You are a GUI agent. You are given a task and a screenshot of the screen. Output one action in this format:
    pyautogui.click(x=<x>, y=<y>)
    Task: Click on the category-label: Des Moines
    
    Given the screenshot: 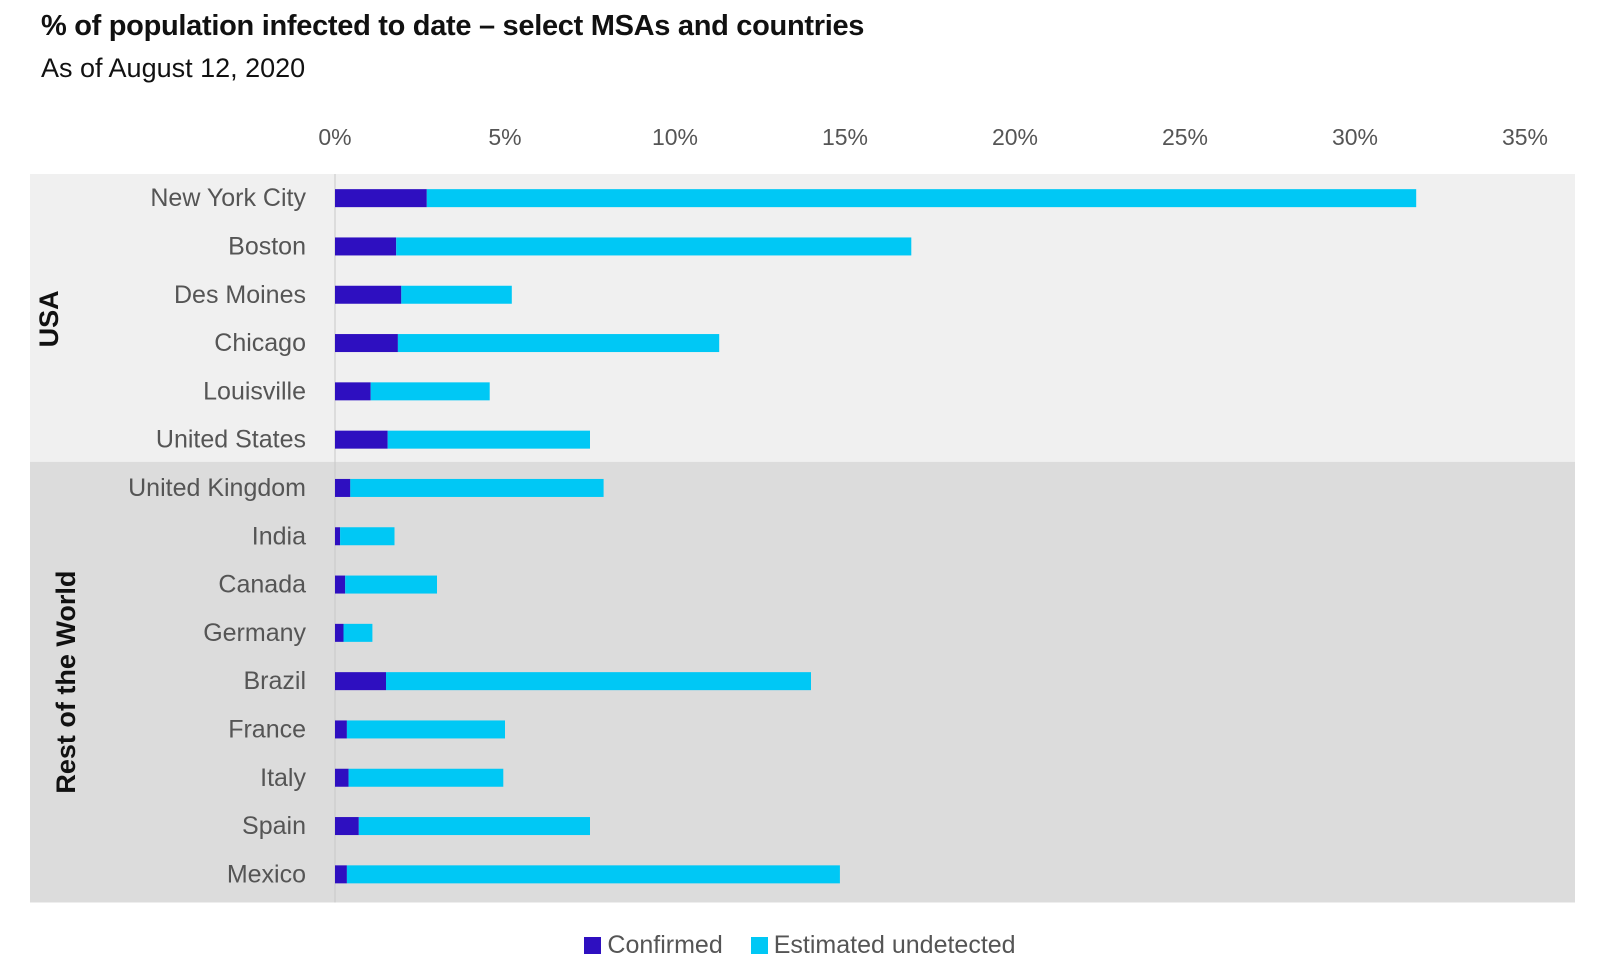 What is the action you would take?
    pyautogui.click(x=240, y=295)
    